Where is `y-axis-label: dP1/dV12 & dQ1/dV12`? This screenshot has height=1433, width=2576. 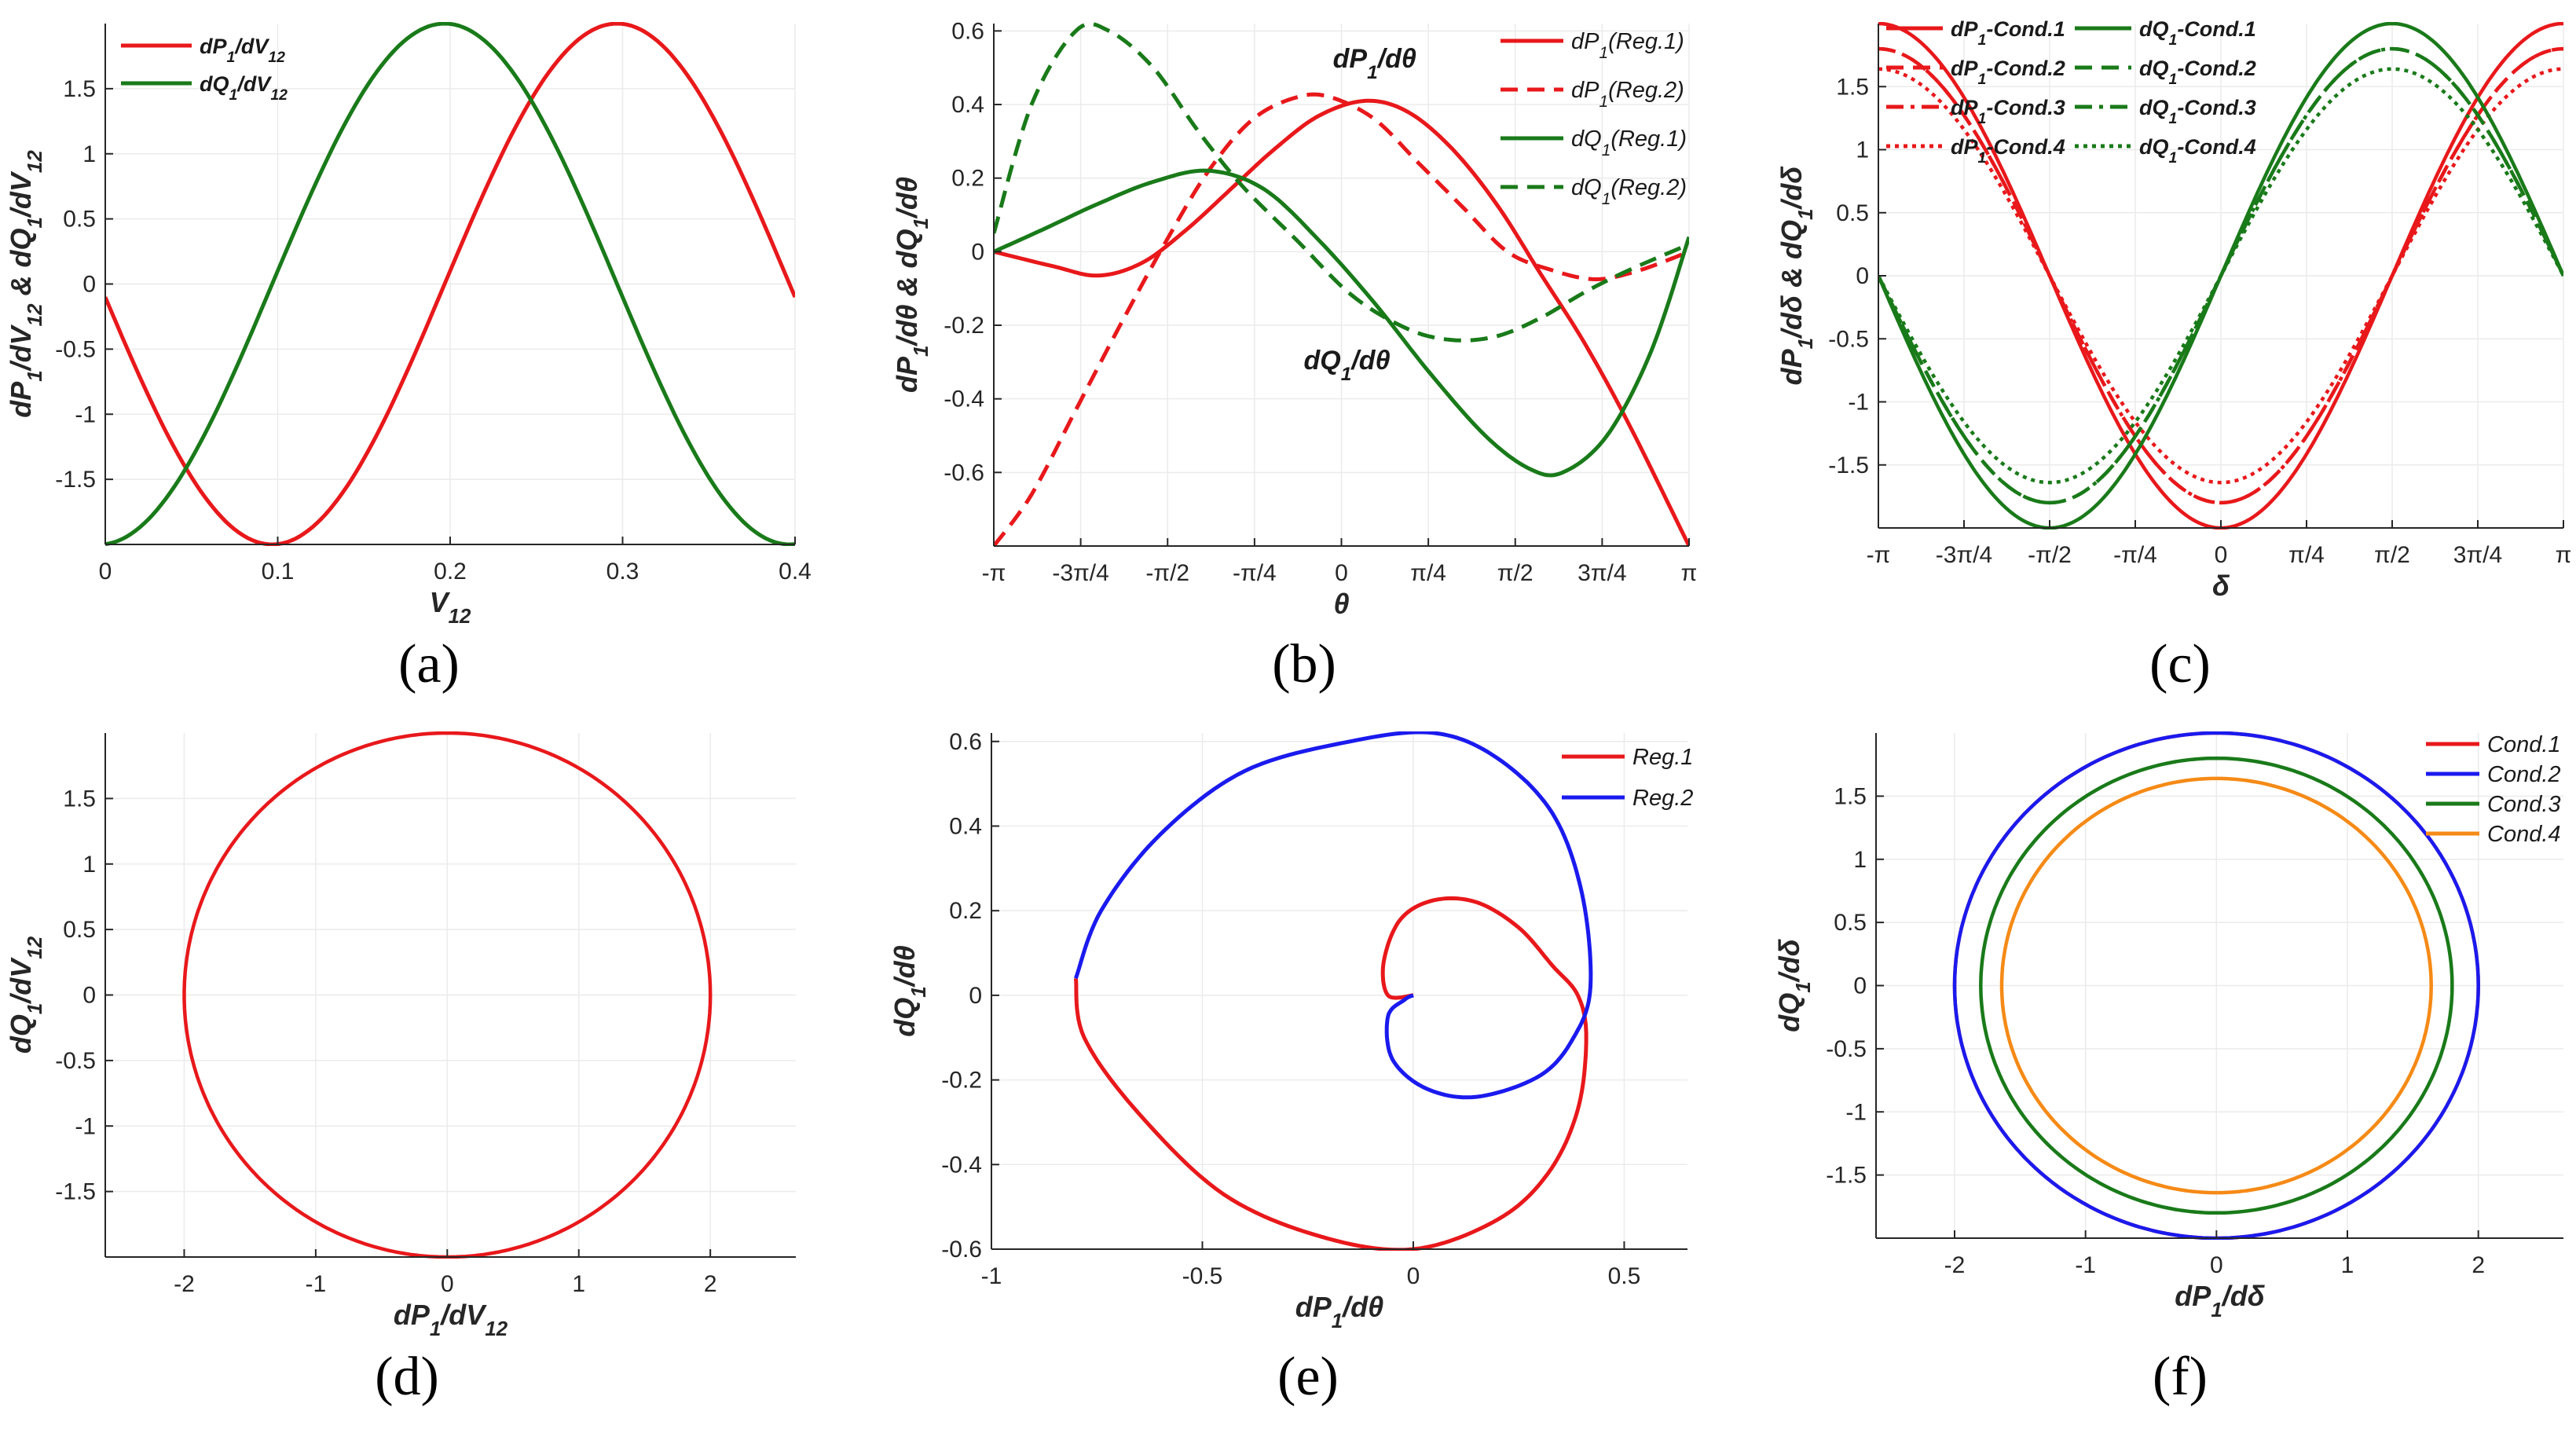
y-axis-label: dP1/dV12 & dQ1/dV12 is located at coordinates (25, 284).